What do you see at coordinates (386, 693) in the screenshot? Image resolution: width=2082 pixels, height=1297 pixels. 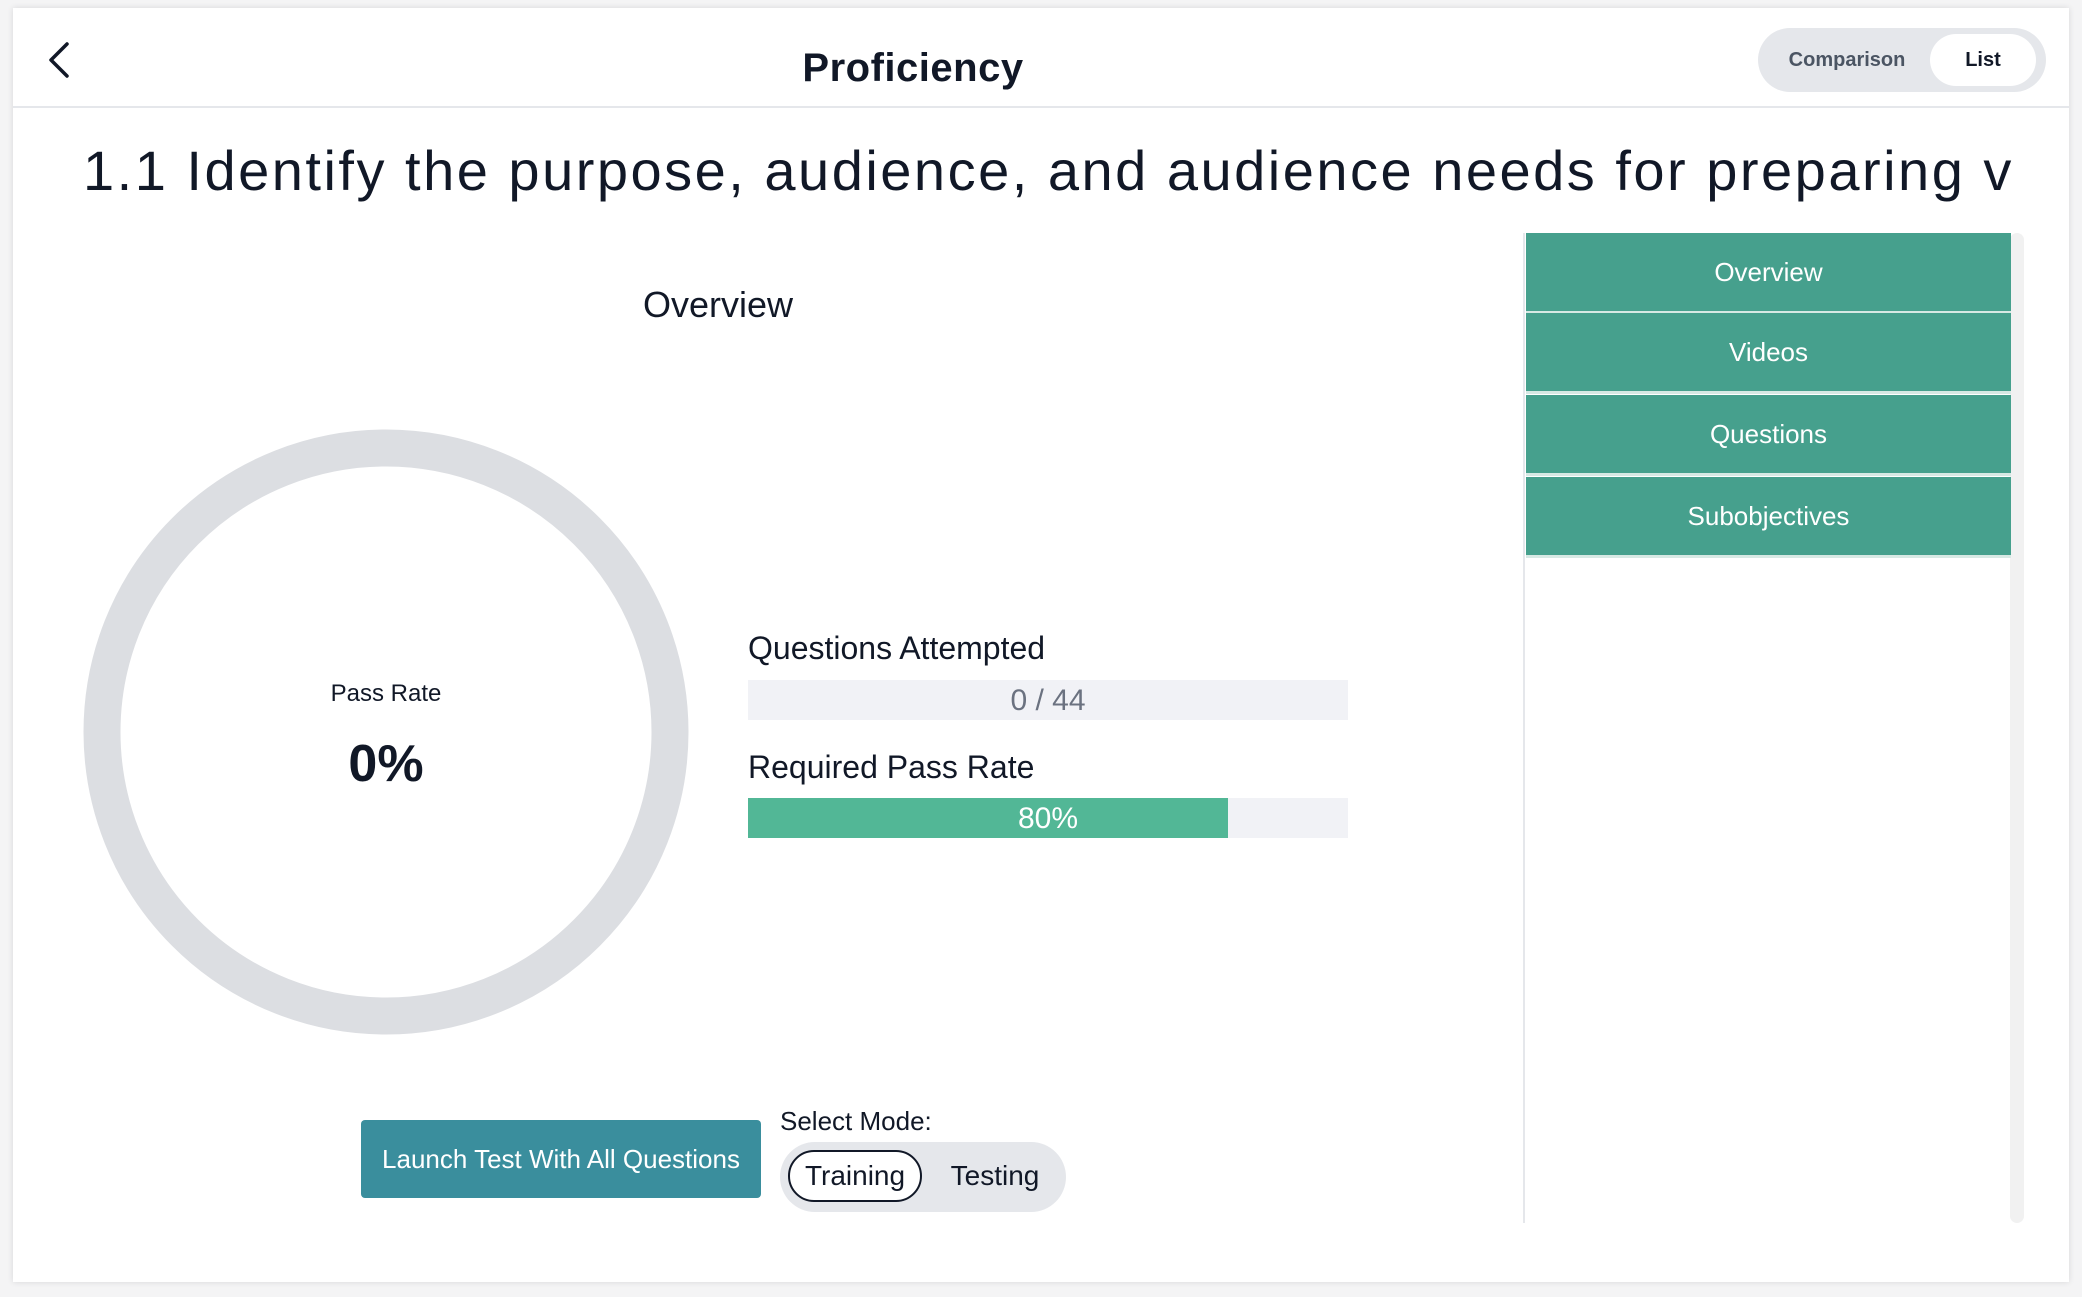 I see `pass-rate-label: Pass Rate` at bounding box center [386, 693].